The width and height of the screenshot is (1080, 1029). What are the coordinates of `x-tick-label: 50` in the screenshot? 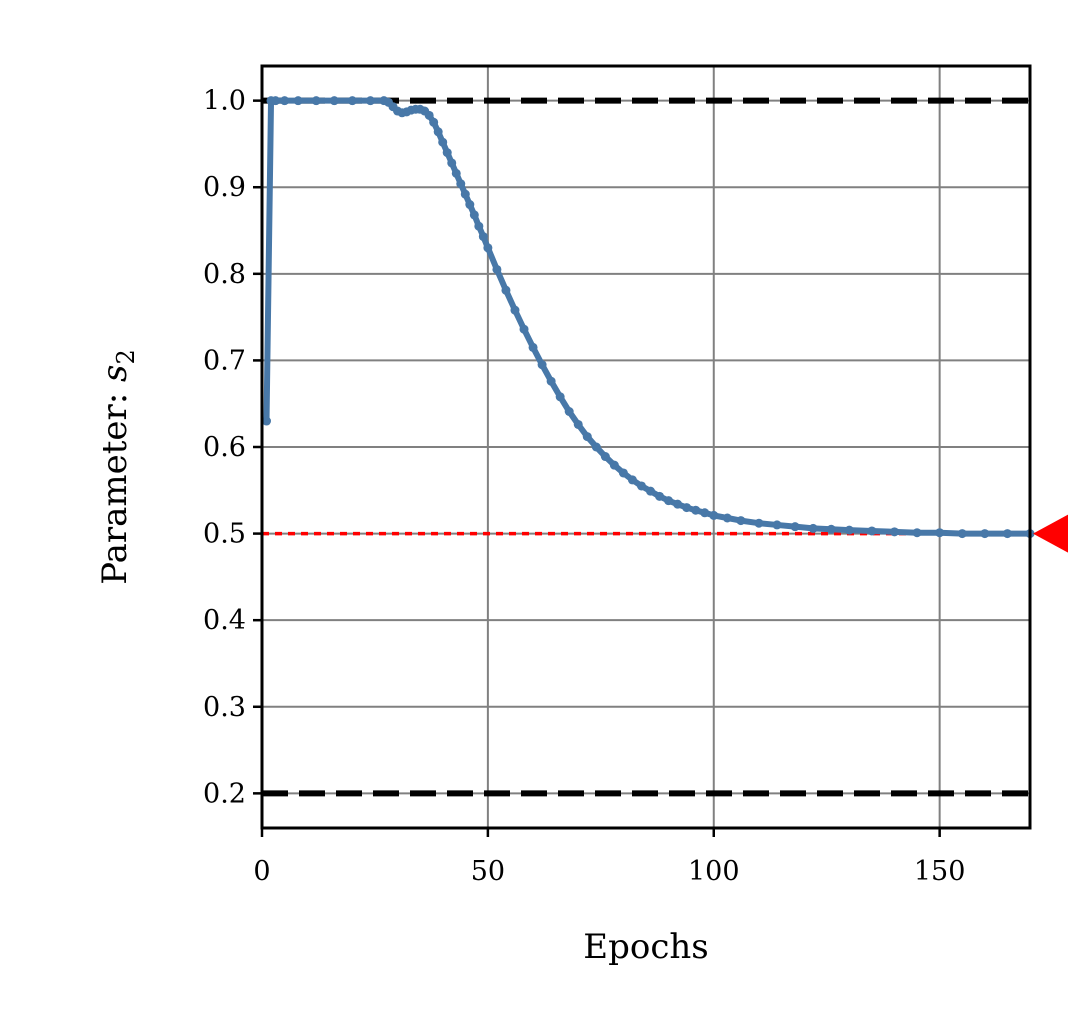 It's located at (488, 871).